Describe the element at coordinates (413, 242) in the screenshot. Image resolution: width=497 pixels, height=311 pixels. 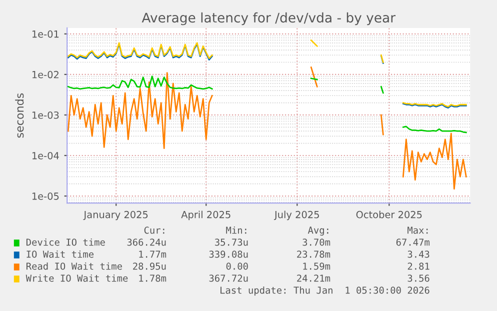
I see `text: 67.47m` at that location.